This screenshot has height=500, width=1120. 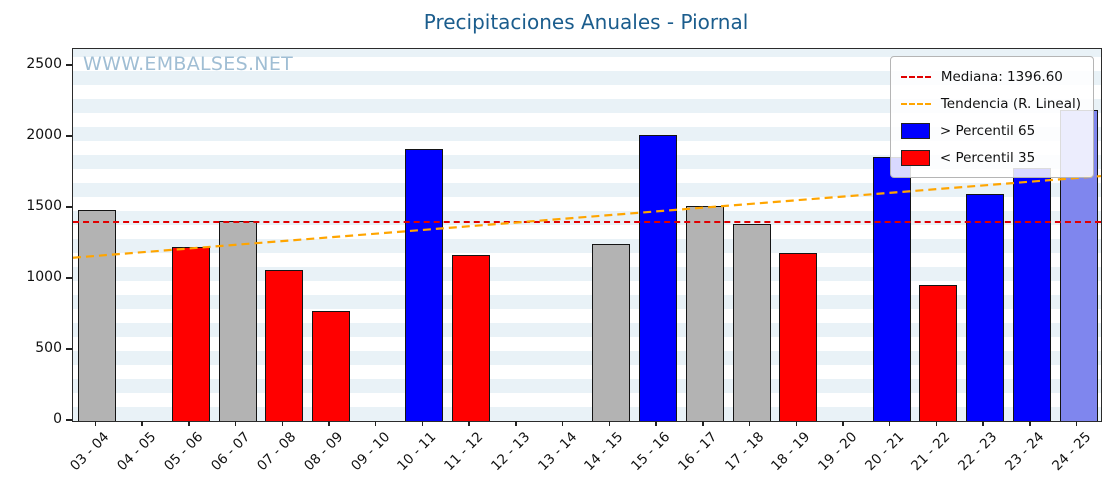 I want to click on chart-title: Precipitaciones Anuales - Piornal, so click(x=586, y=22).